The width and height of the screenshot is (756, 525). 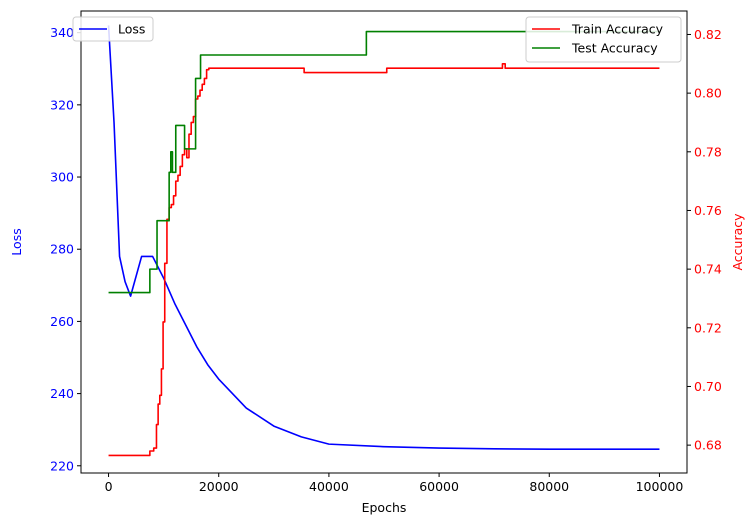 I want to click on left-y-tick-label: 240, so click(x=62, y=393).